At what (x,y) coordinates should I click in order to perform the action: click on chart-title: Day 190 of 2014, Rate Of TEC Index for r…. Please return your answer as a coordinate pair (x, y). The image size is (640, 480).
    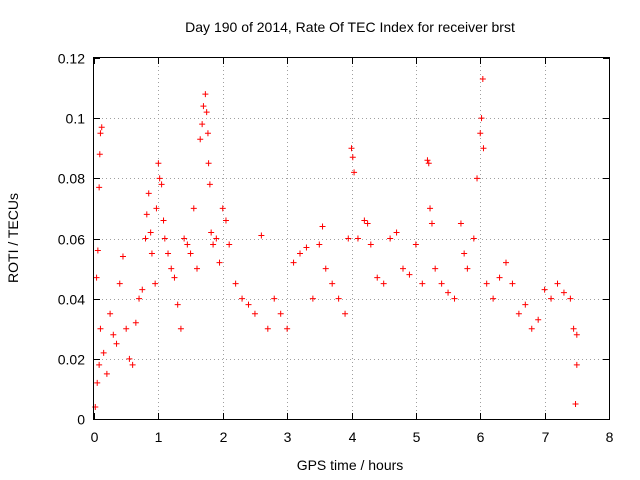
    Looking at the image, I should click on (350, 27).